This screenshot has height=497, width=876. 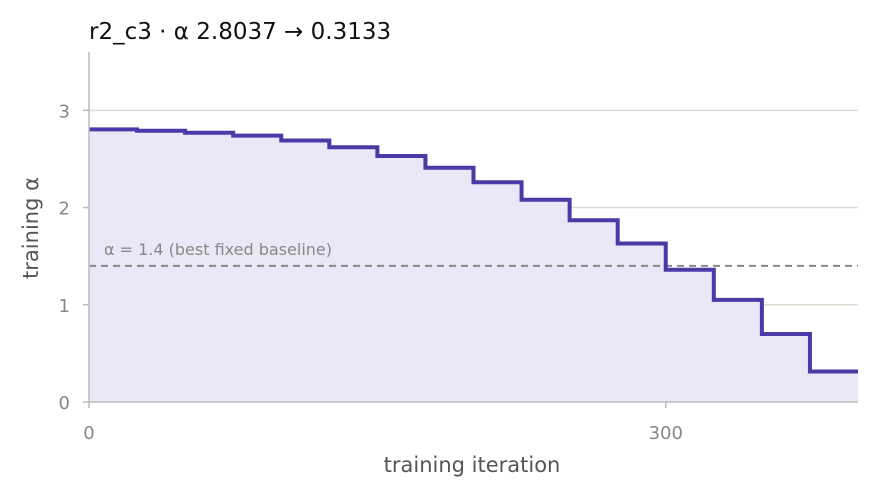 What do you see at coordinates (218, 249) in the screenshot?
I see `baseline-label: α = 1.4 (best fixed baseline)` at bounding box center [218, 249].